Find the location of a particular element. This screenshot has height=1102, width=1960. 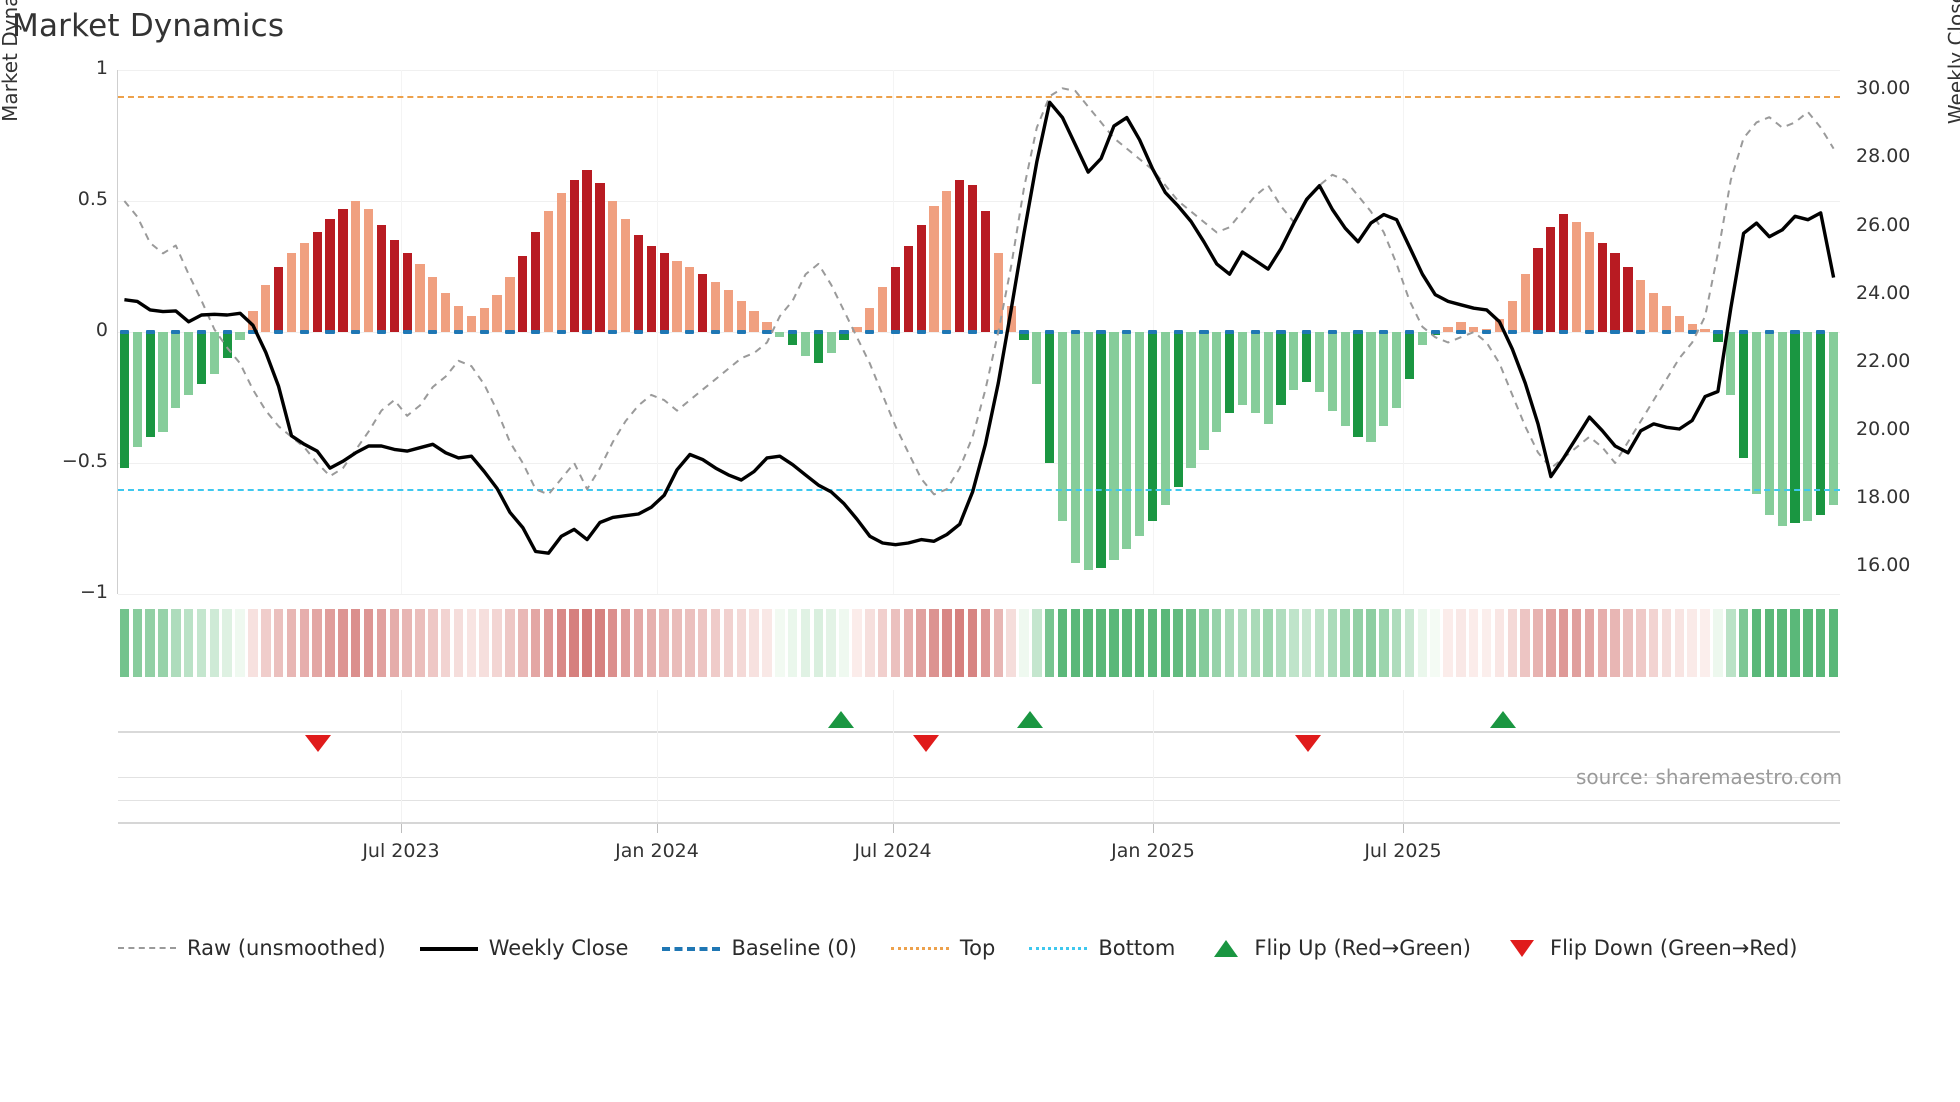

y-tick-right: 16.00 is located at coordinates (1883, 564).